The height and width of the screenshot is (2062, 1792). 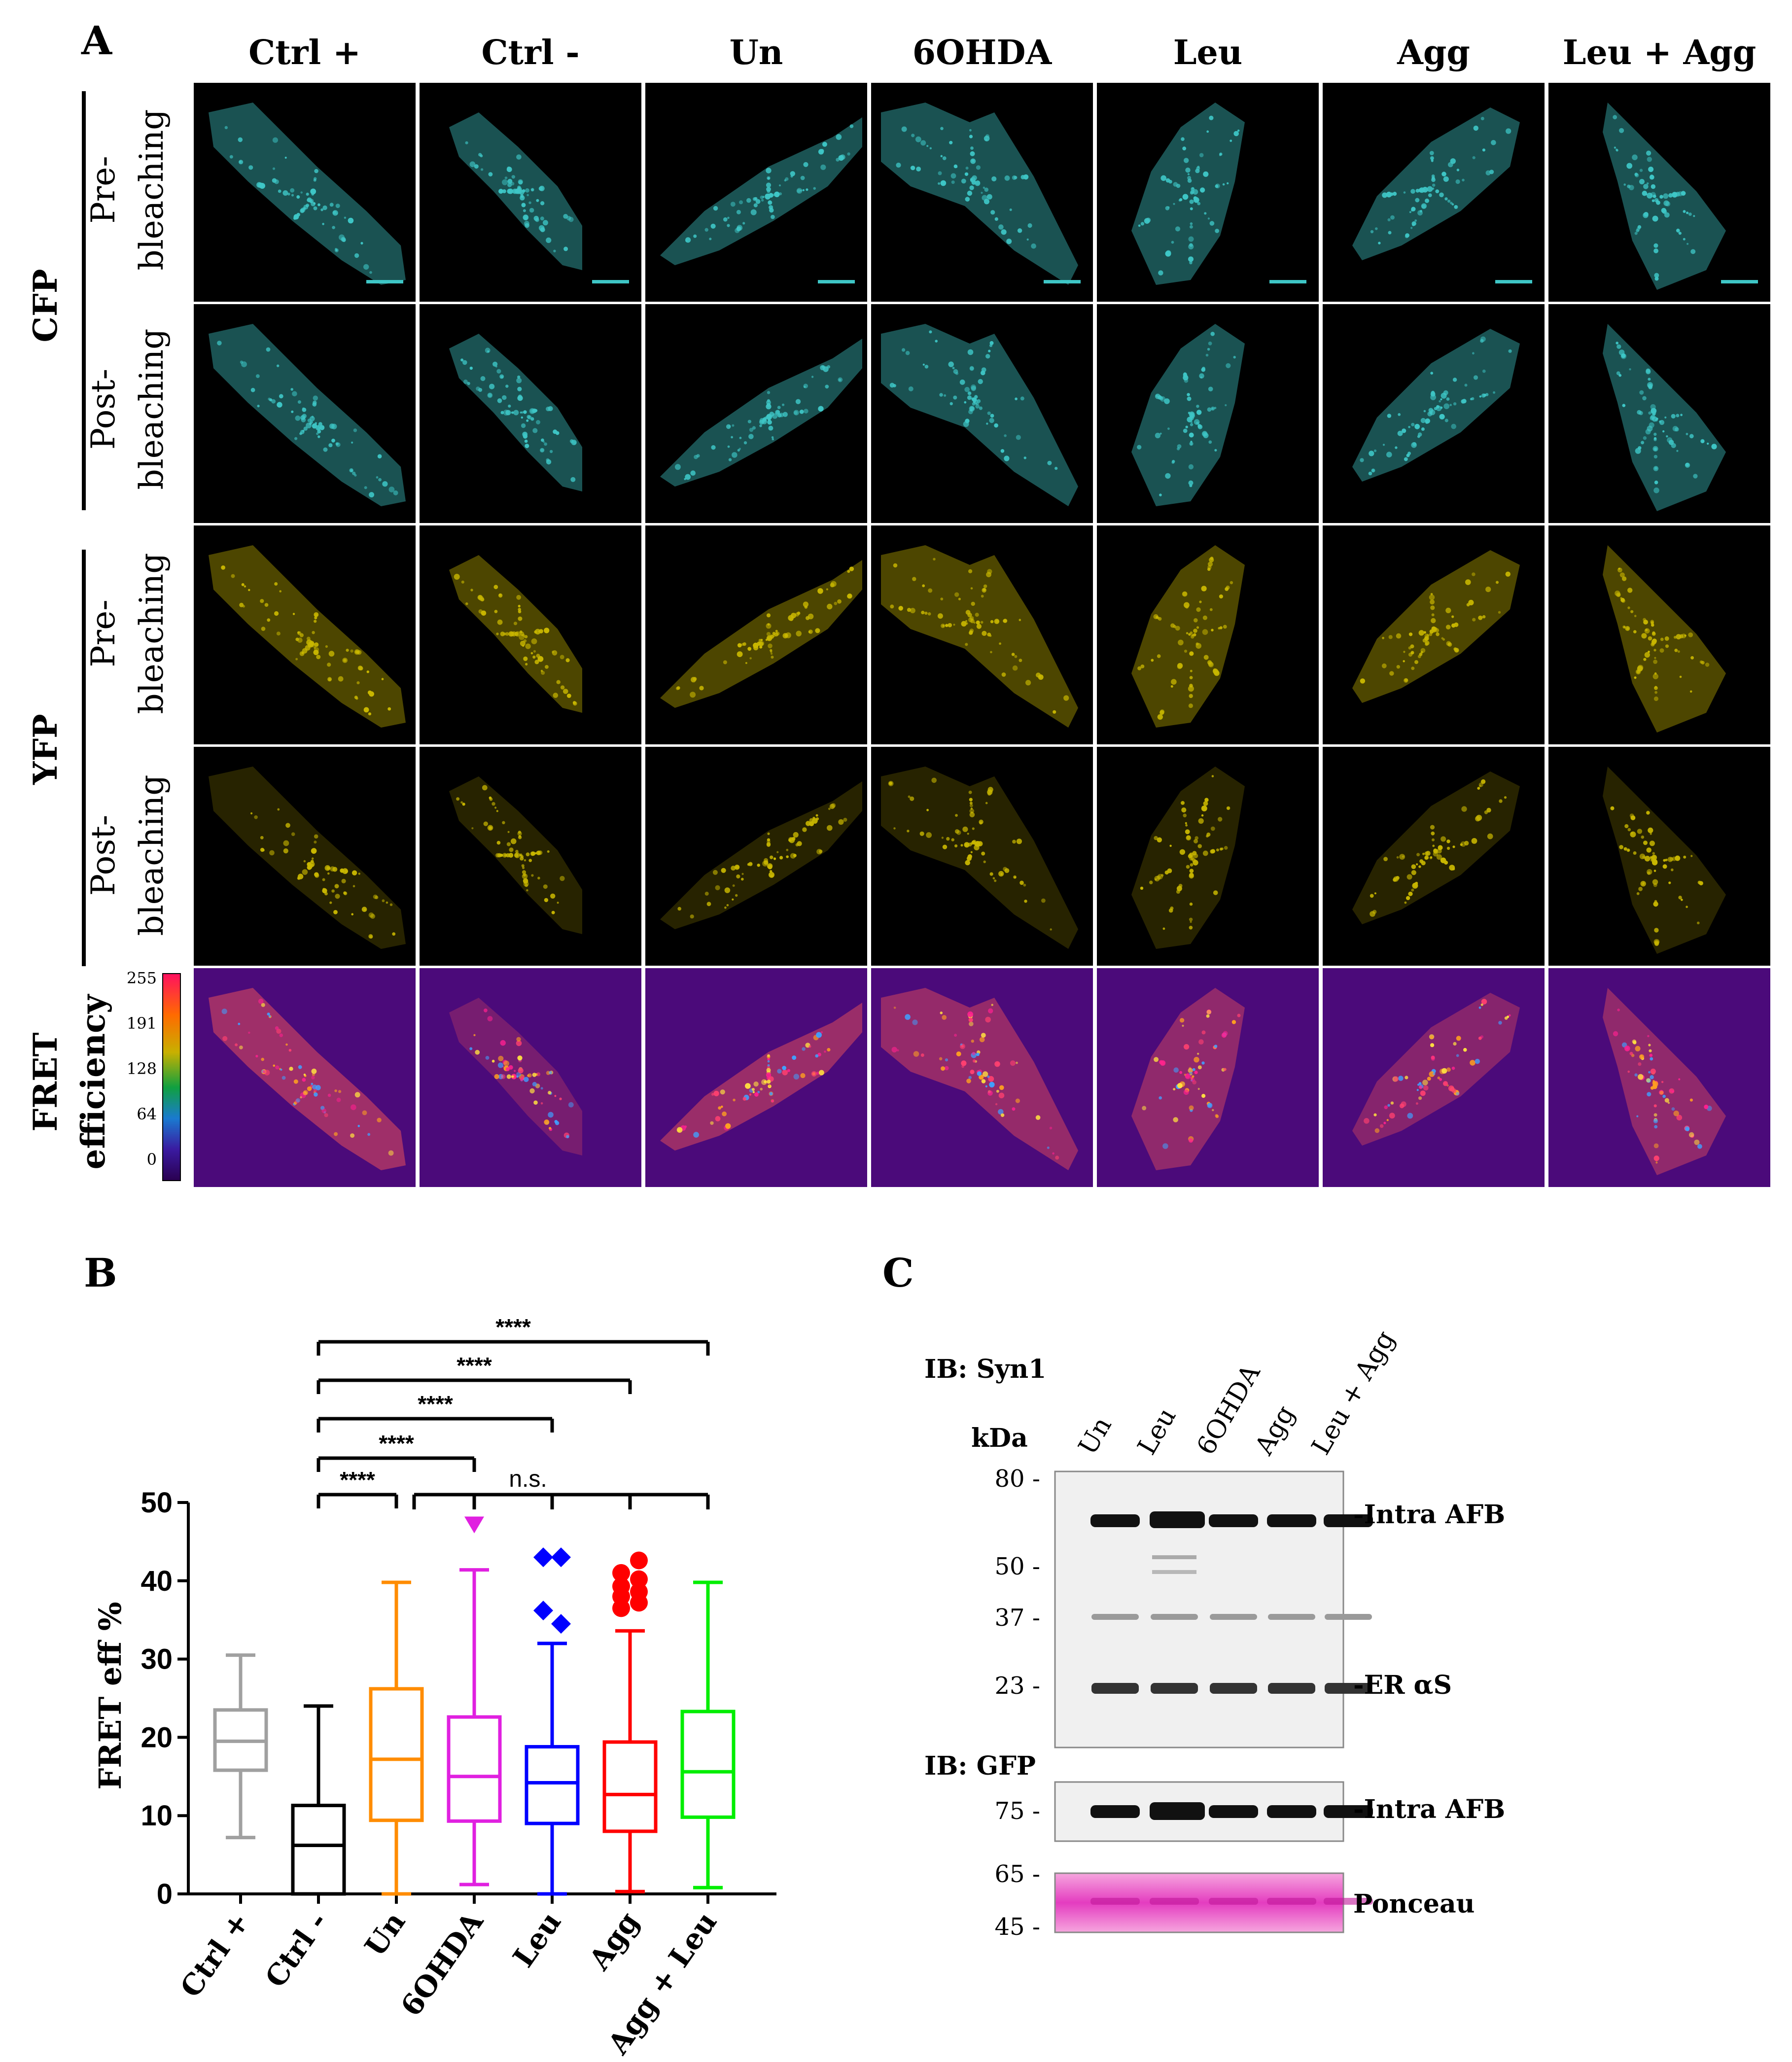 I want to click on micrograph-fret-agg, so click(x=1434, y=1077).